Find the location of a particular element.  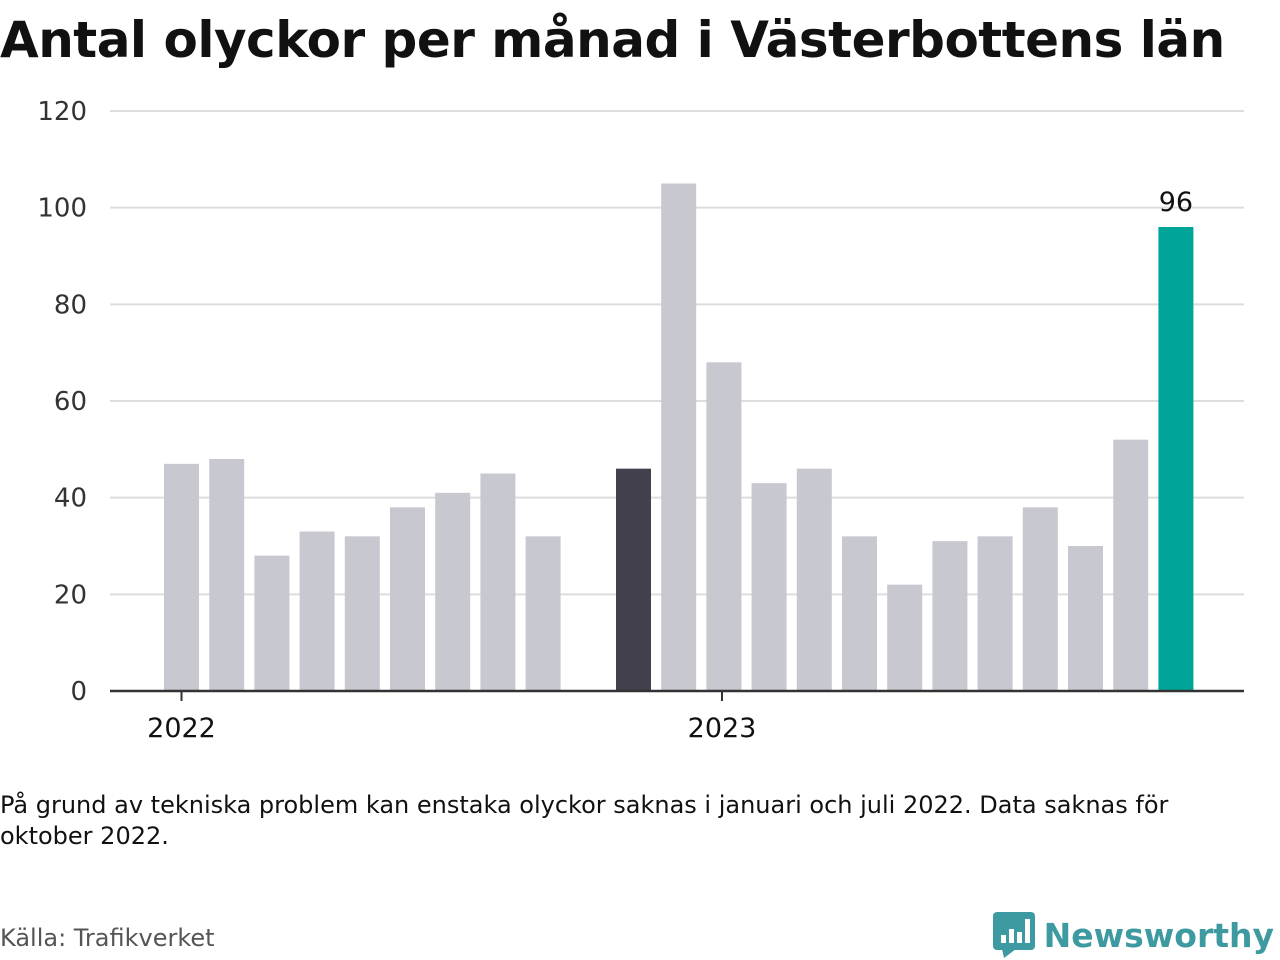

y-tick-label: 40 is located at coordinates (70, 499).